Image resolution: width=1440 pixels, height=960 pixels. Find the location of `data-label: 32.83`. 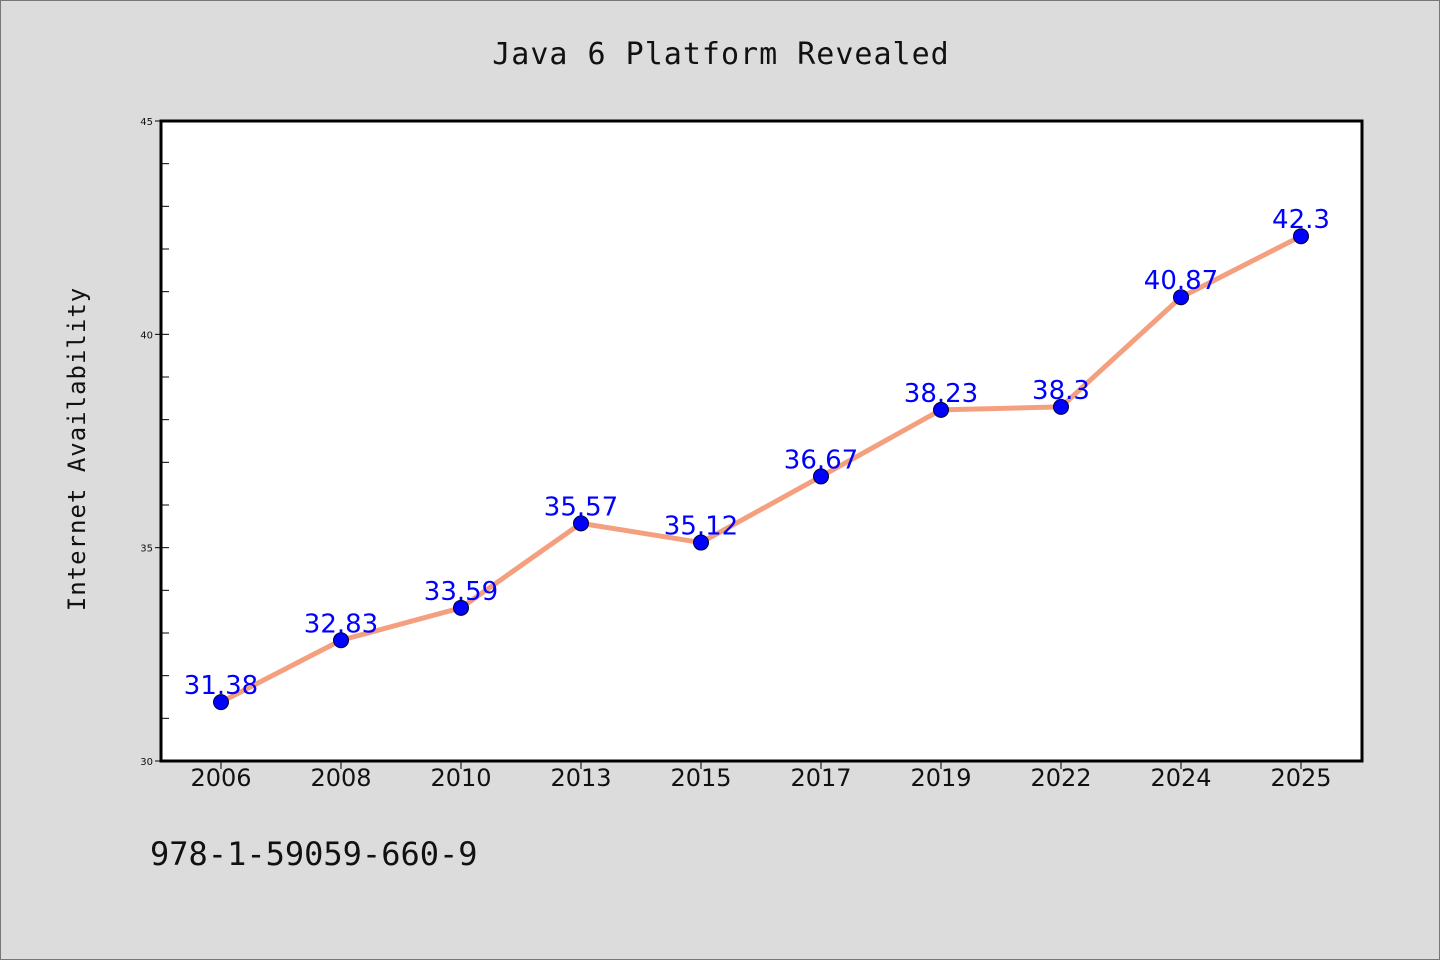

data-label: 32.83 is located at coordinates (341, 624).